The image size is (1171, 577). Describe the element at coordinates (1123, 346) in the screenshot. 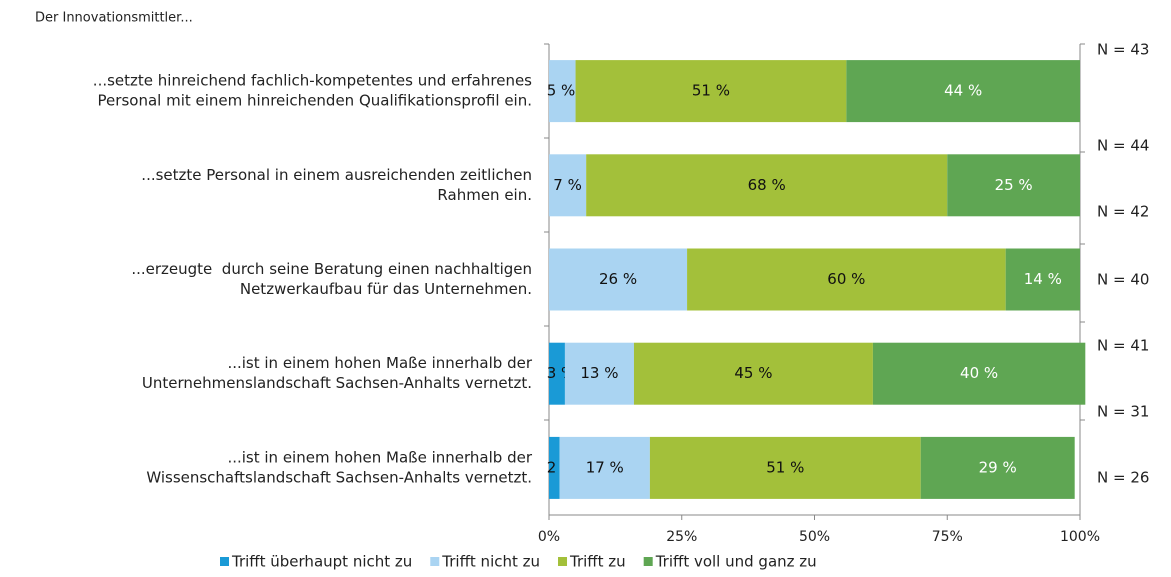

I see `n-label: N = 41` at that location.